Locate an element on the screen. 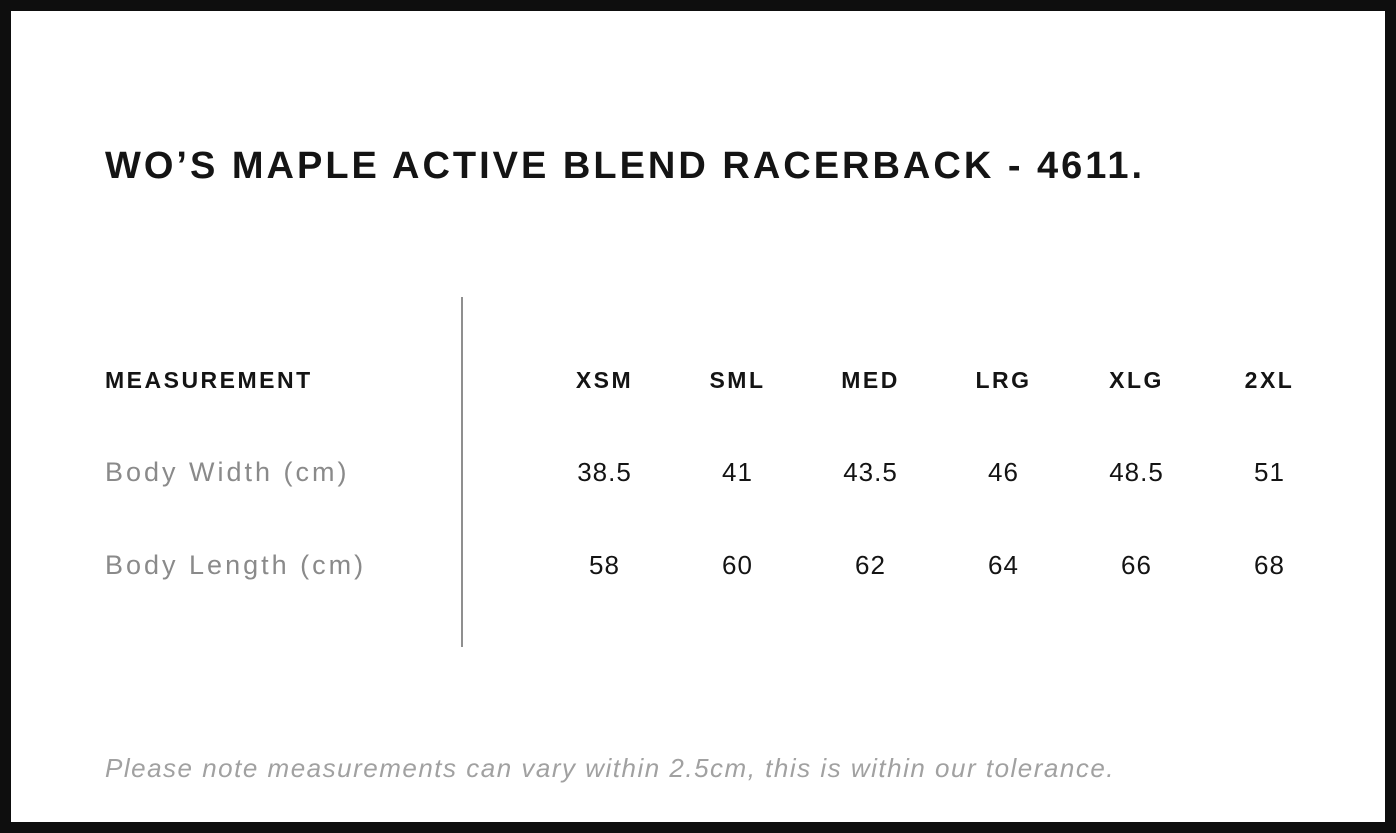 The width and height of the screenshot is (1396, 833). size-value: 43.5 is located at coordinates (870, 471).